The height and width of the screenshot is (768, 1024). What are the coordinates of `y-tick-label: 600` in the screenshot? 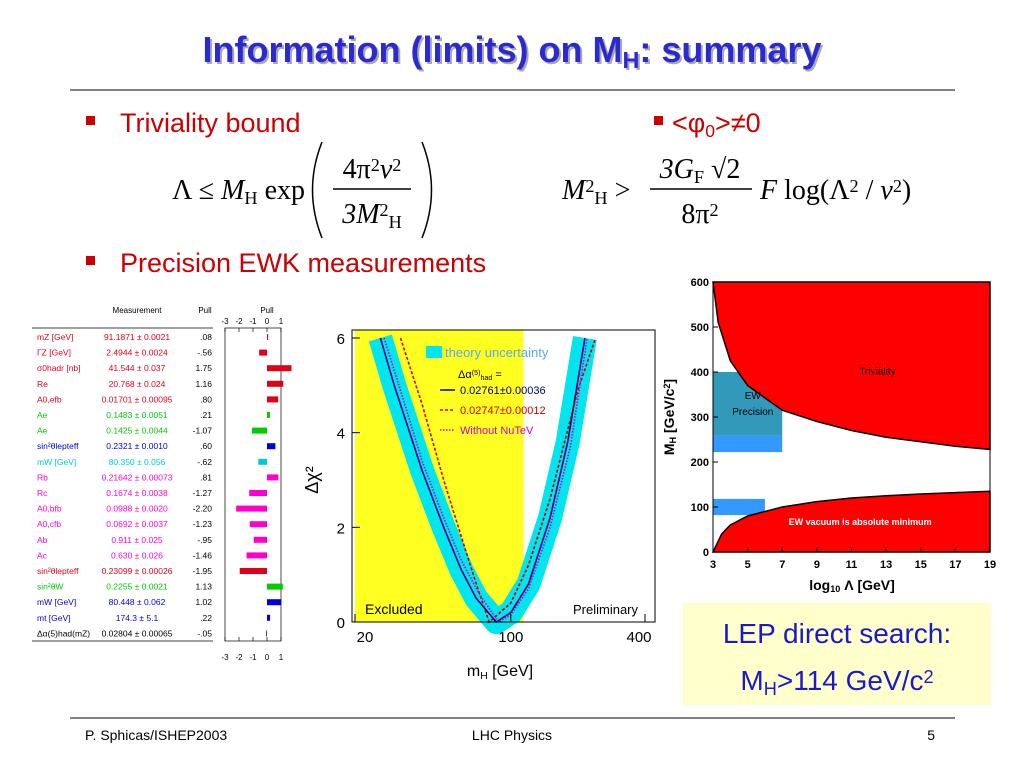 It's located at (700, 283).